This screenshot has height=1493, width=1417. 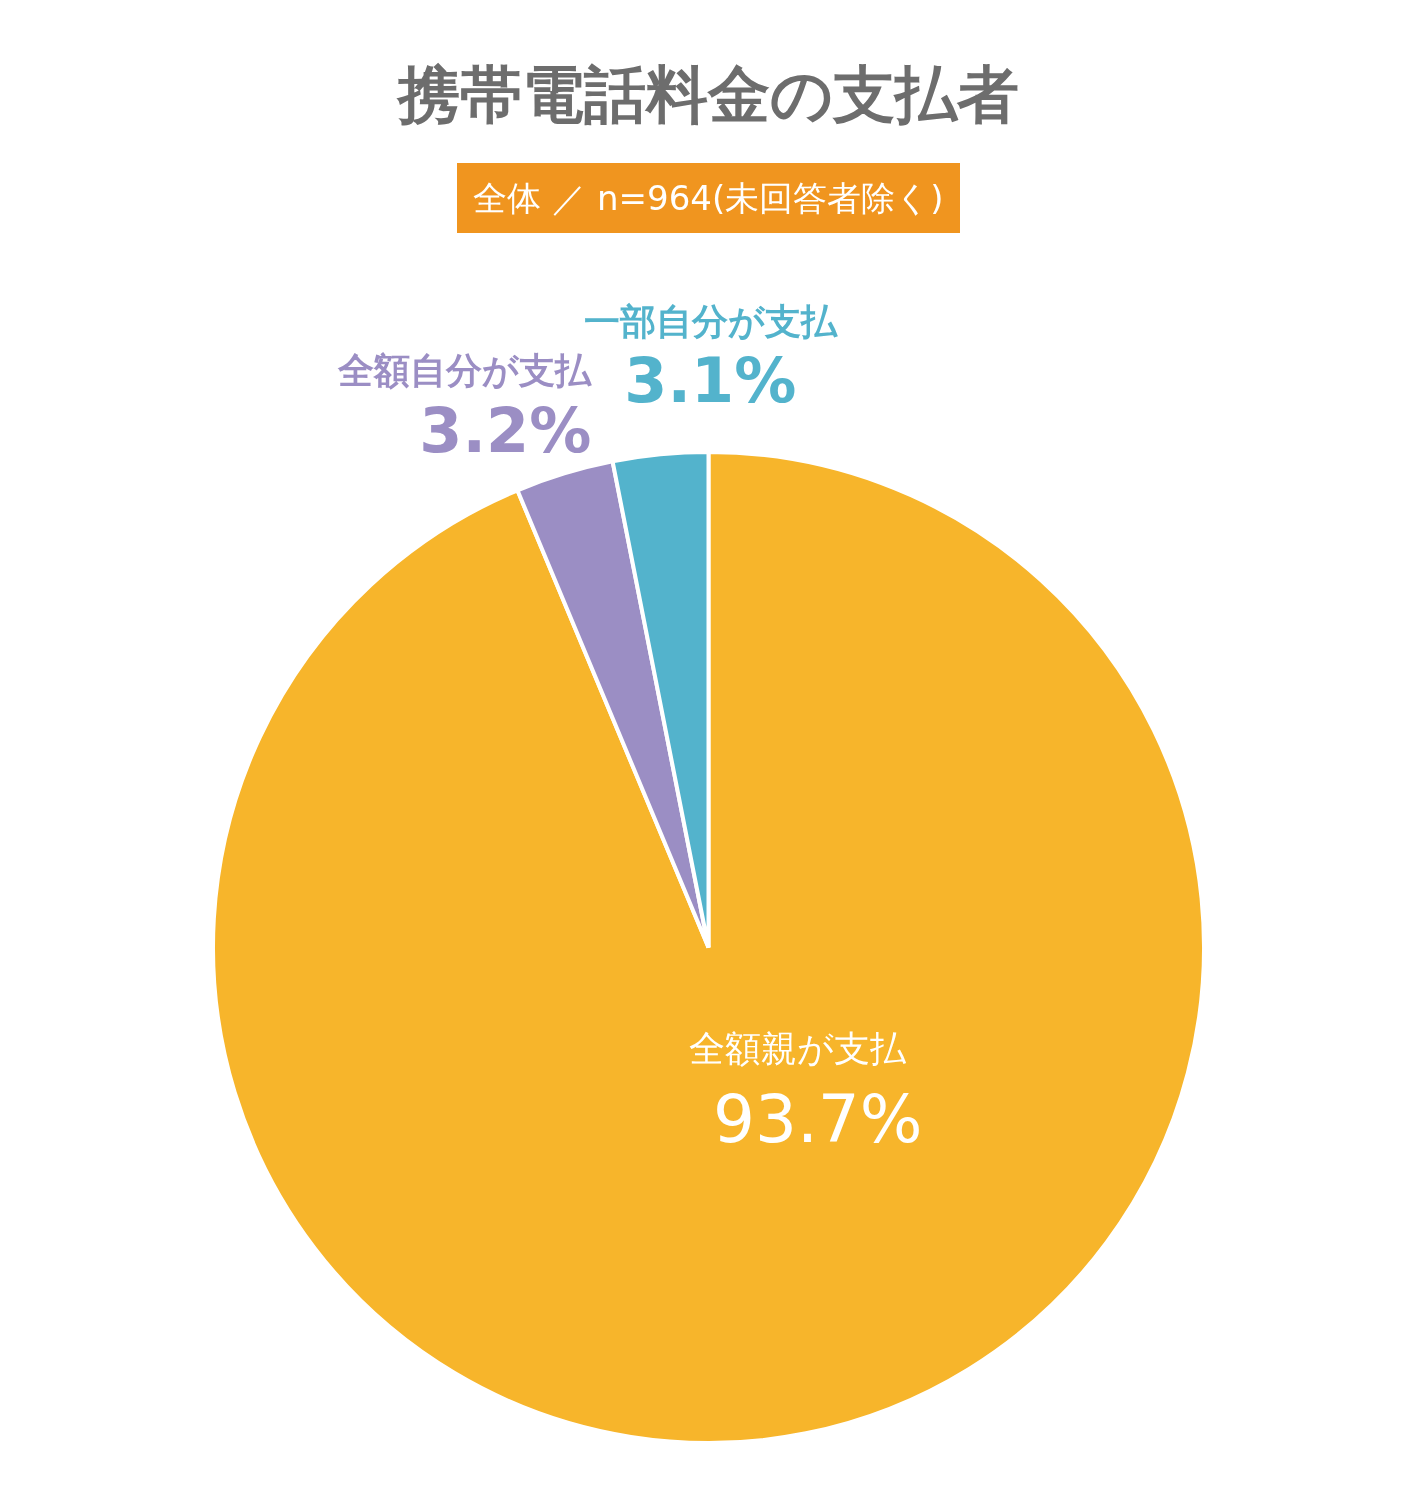 I want to click on chart-title: 携帯電話料金の支払者, so click(x=707, y=95).